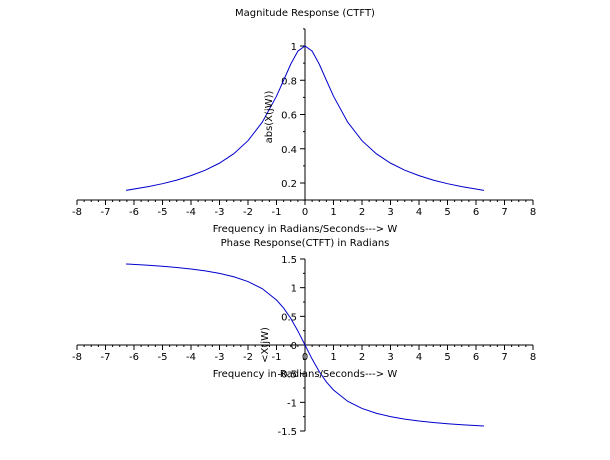 Image resolution: width=610 pixels, height=460 pixels. What do you see at coordinates (362, 212) in the screenshot?
I see `magnitude-x-tick-label: 2` at bounding box center [362, 212].